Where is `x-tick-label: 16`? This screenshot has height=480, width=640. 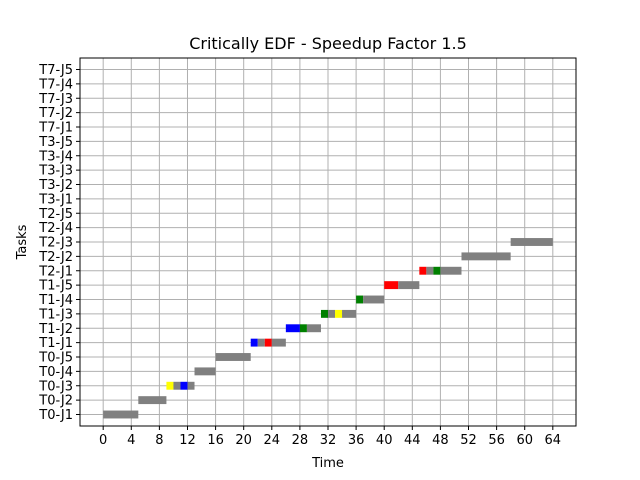 x-tick-label: 16 is located at coordinates (215, 440).